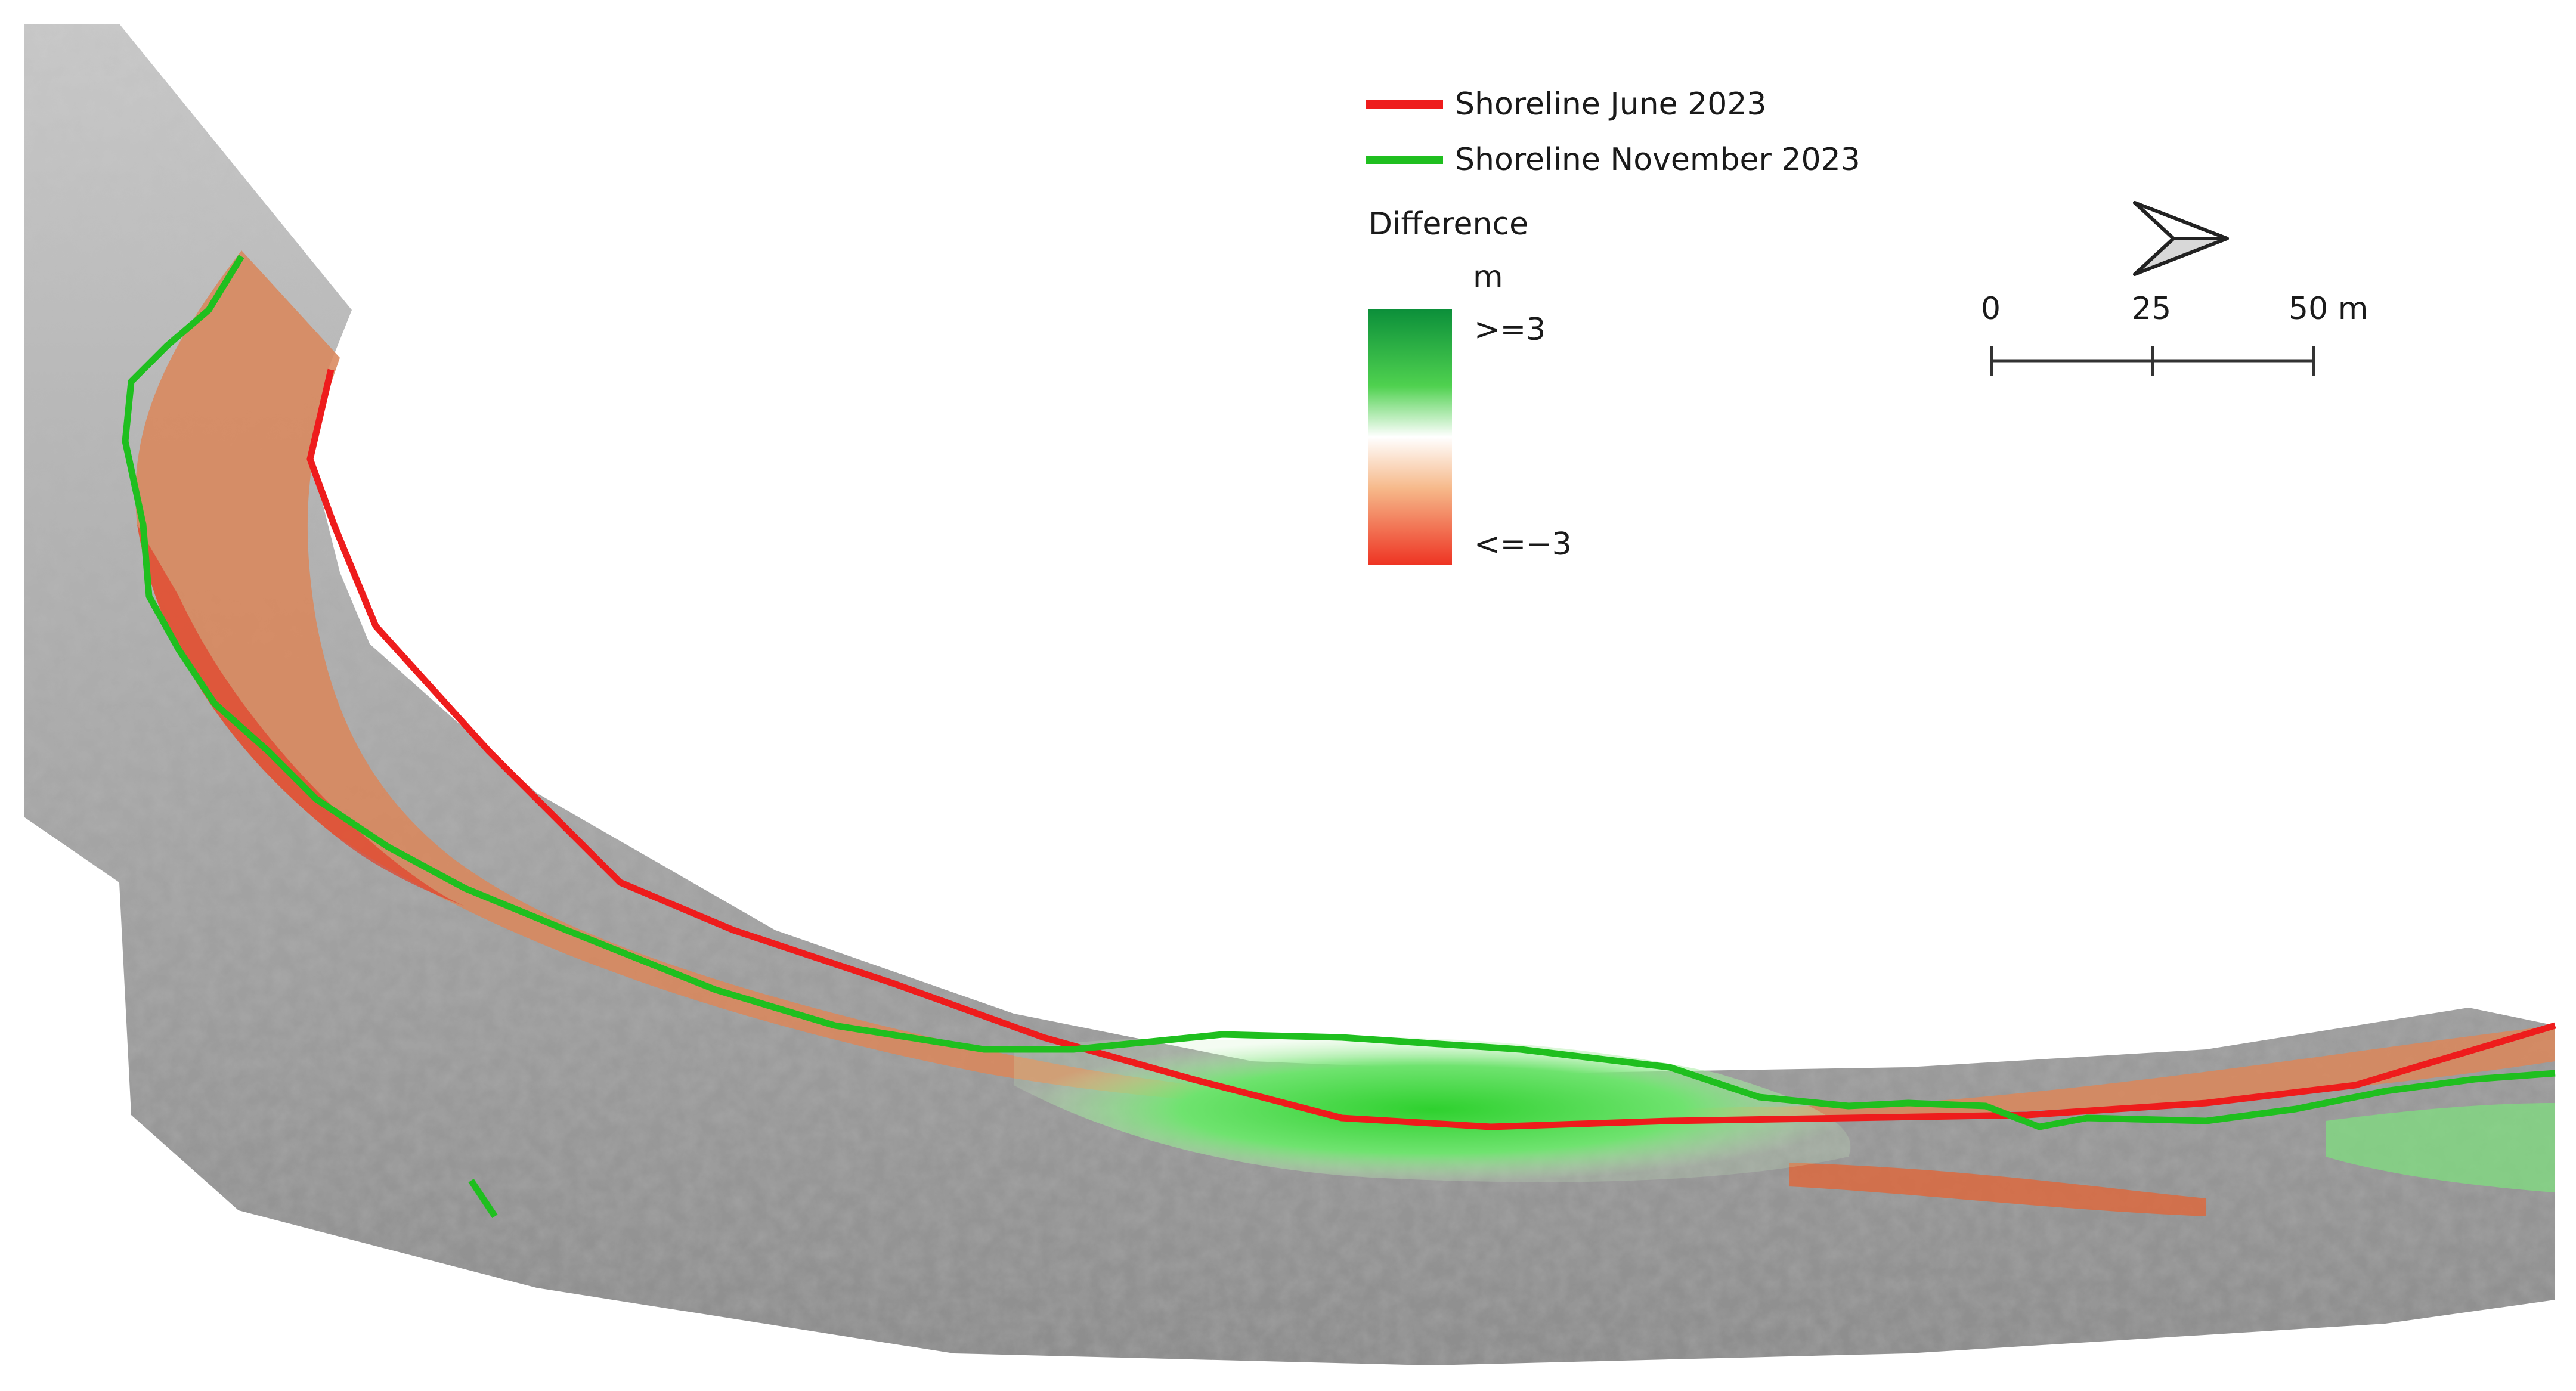 This screenshot has height=1391, width=2576. Describe the element at coordinates (1997, 1189) in the screenshot. I see `erosion-band-bottom` at that location.